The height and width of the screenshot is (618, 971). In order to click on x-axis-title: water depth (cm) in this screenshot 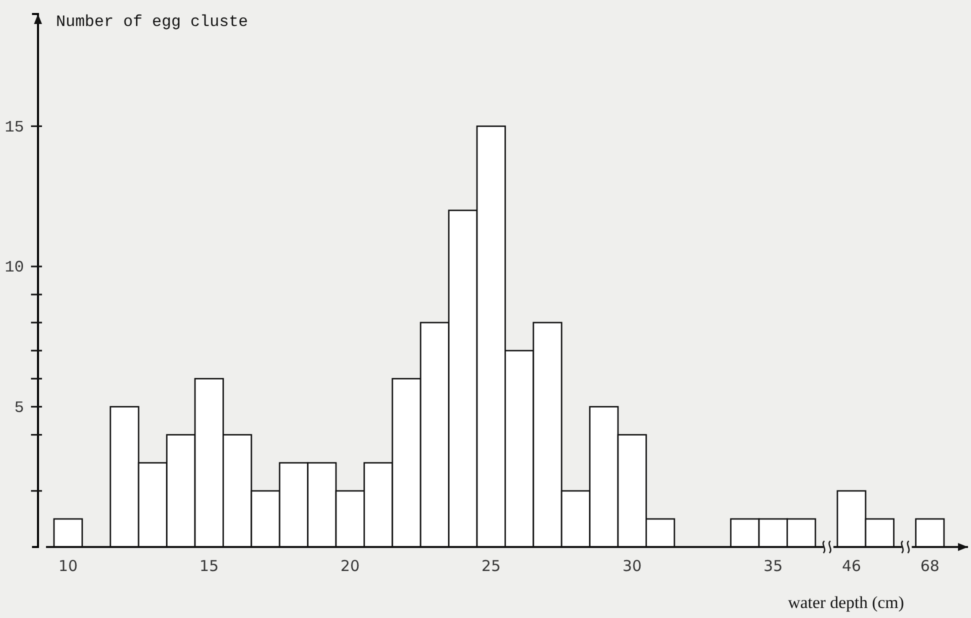, I will do `click(846, 602)`.